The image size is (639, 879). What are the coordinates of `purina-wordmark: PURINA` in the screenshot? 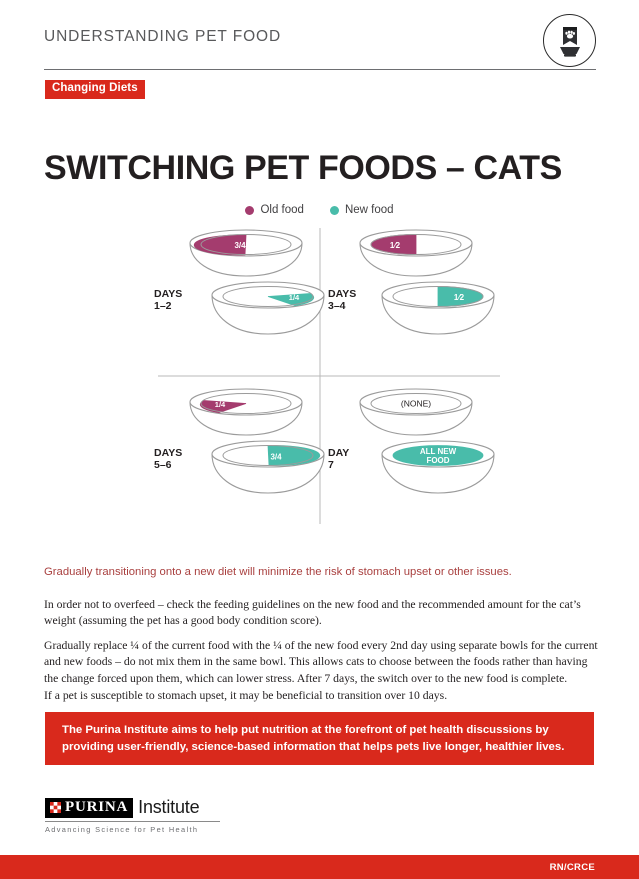 It's located at (89, 807).